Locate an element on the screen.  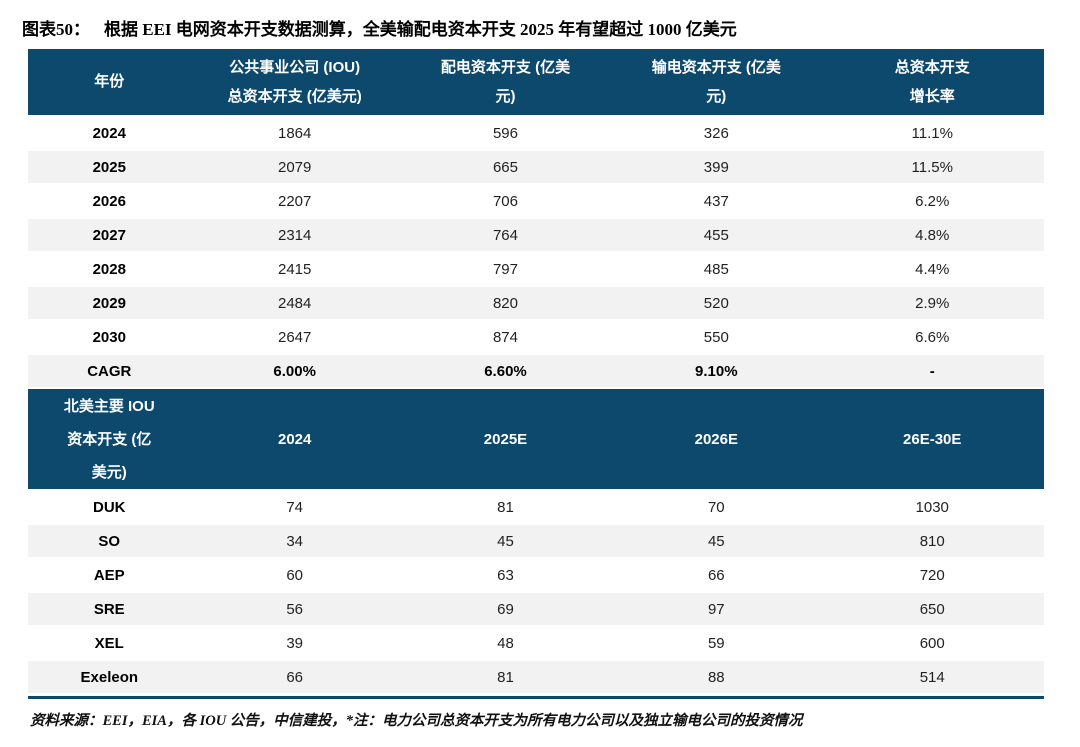
cell-value: 74 is located at coordinates (294, 507).